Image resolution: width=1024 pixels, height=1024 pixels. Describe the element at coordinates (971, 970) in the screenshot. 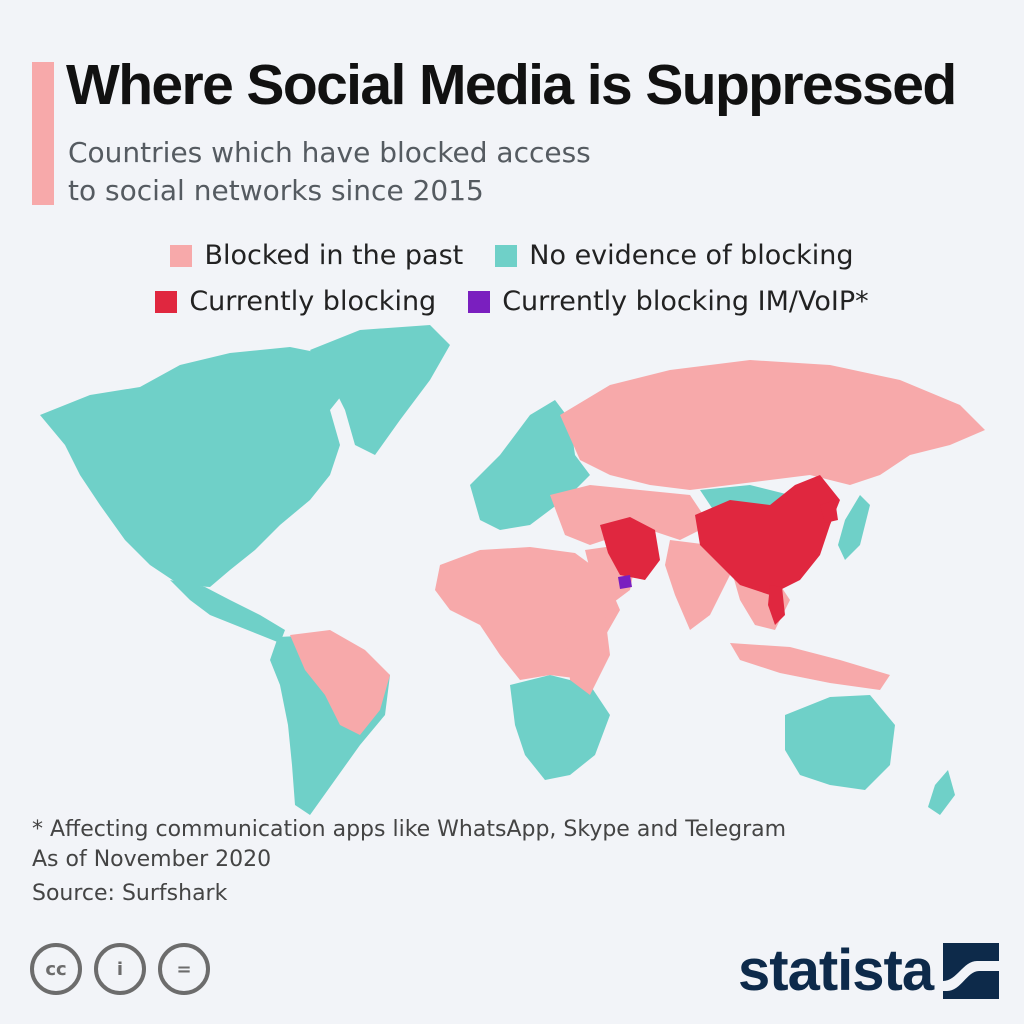

I see `statista-logo-mark-icon` at that location.